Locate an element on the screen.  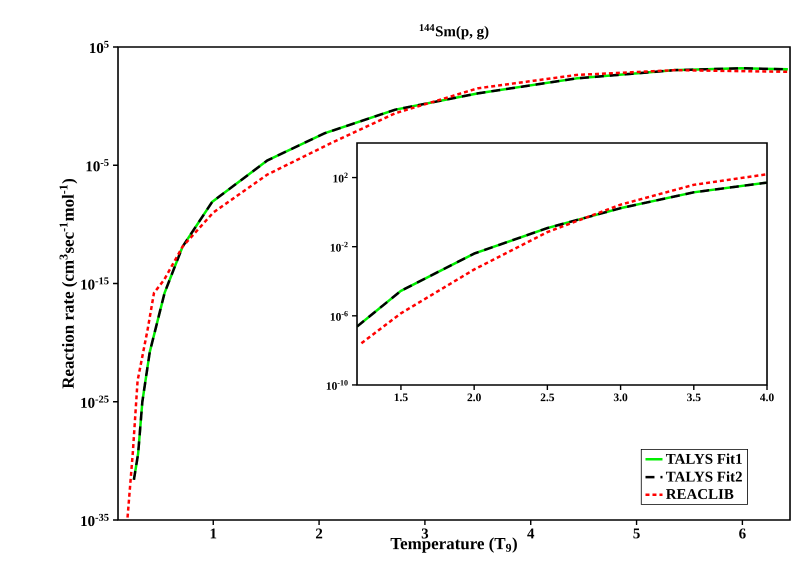
x-tick-label: 5 is located at coordinates (636, 533).